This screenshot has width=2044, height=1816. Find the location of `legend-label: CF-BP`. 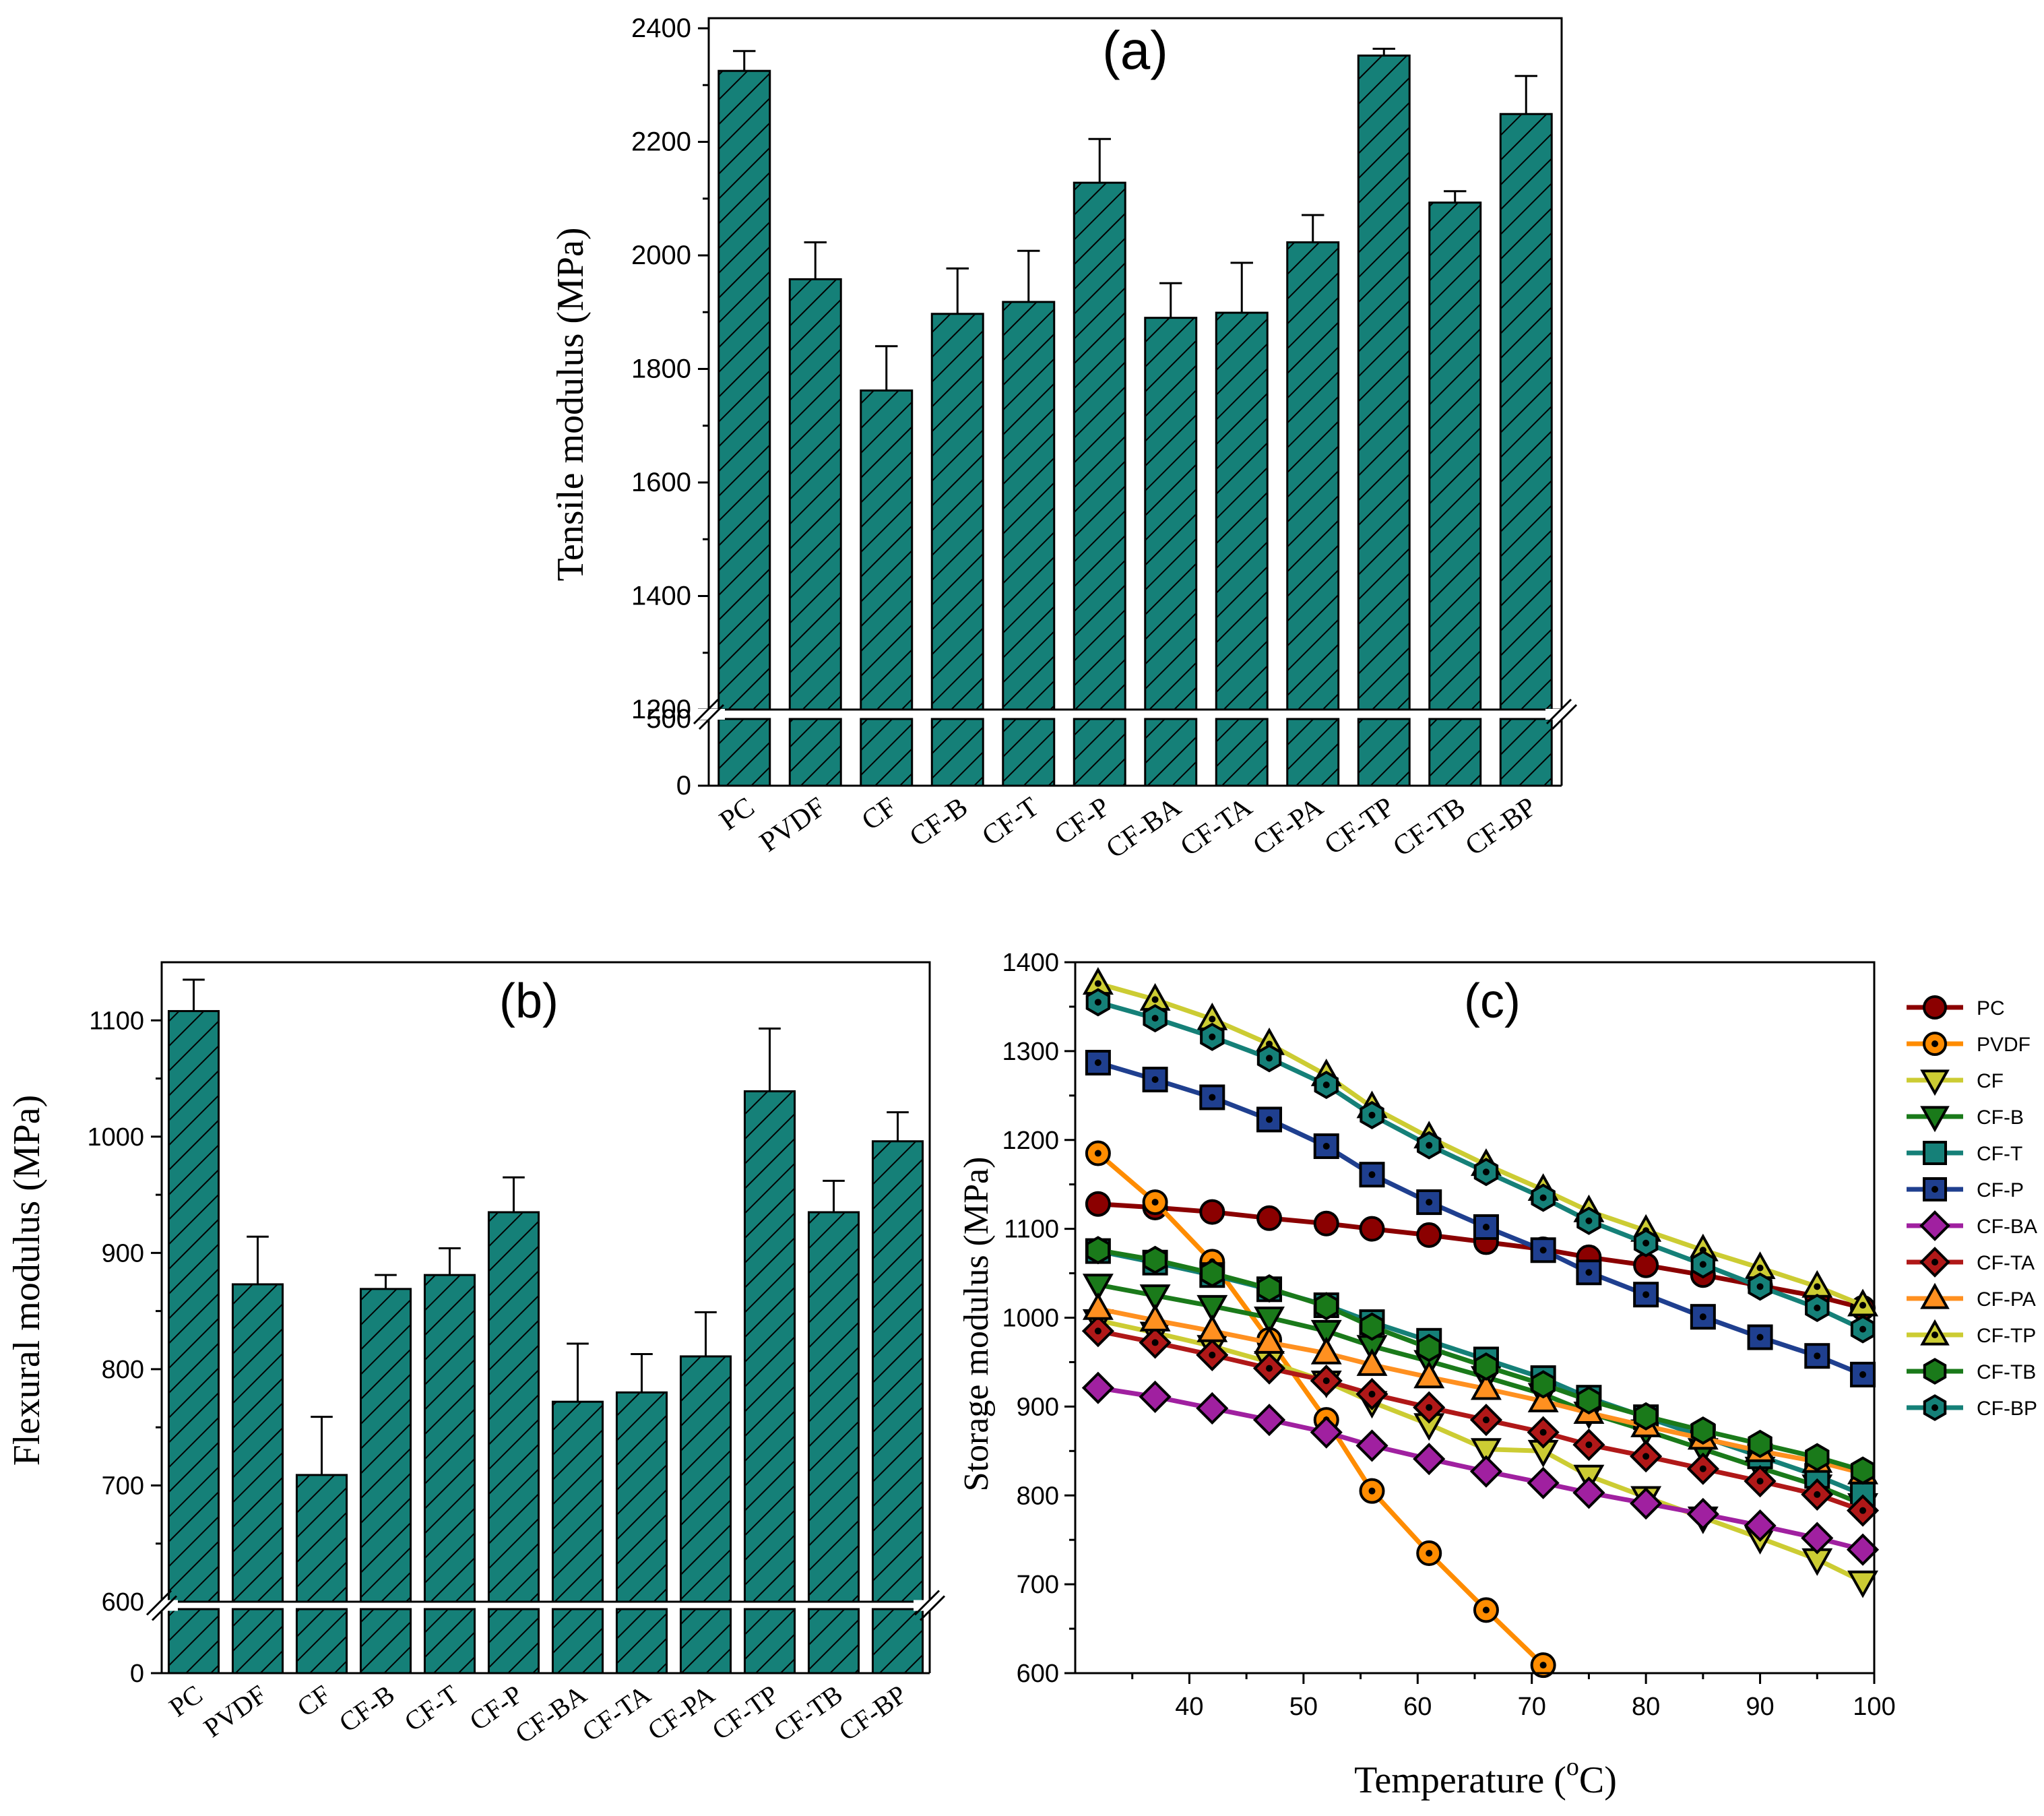

legend-label: CF-BP is located at coordinates (2007, 1409).